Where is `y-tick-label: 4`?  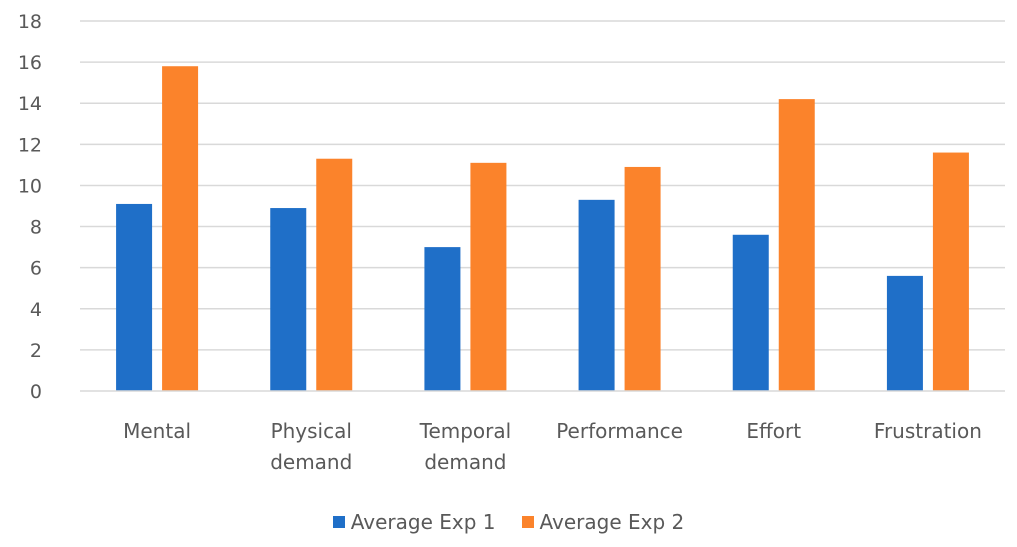 y-tick-label: 4 is located at coordinates (36, 310).